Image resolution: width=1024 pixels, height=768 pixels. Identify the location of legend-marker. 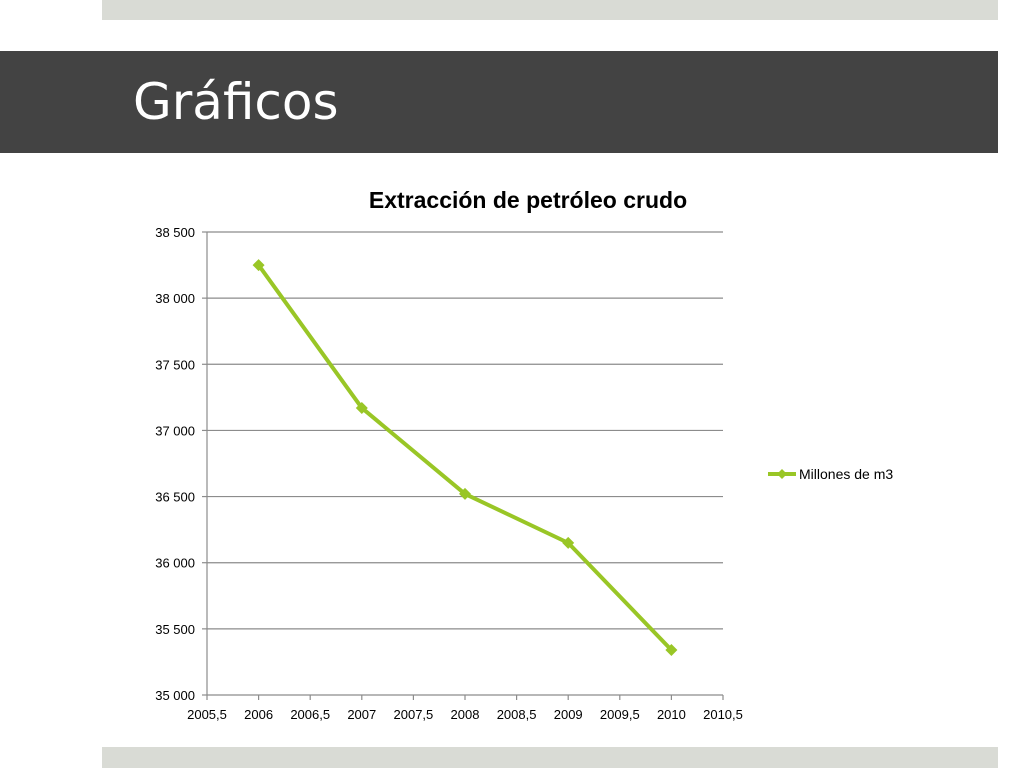
(782, 474).